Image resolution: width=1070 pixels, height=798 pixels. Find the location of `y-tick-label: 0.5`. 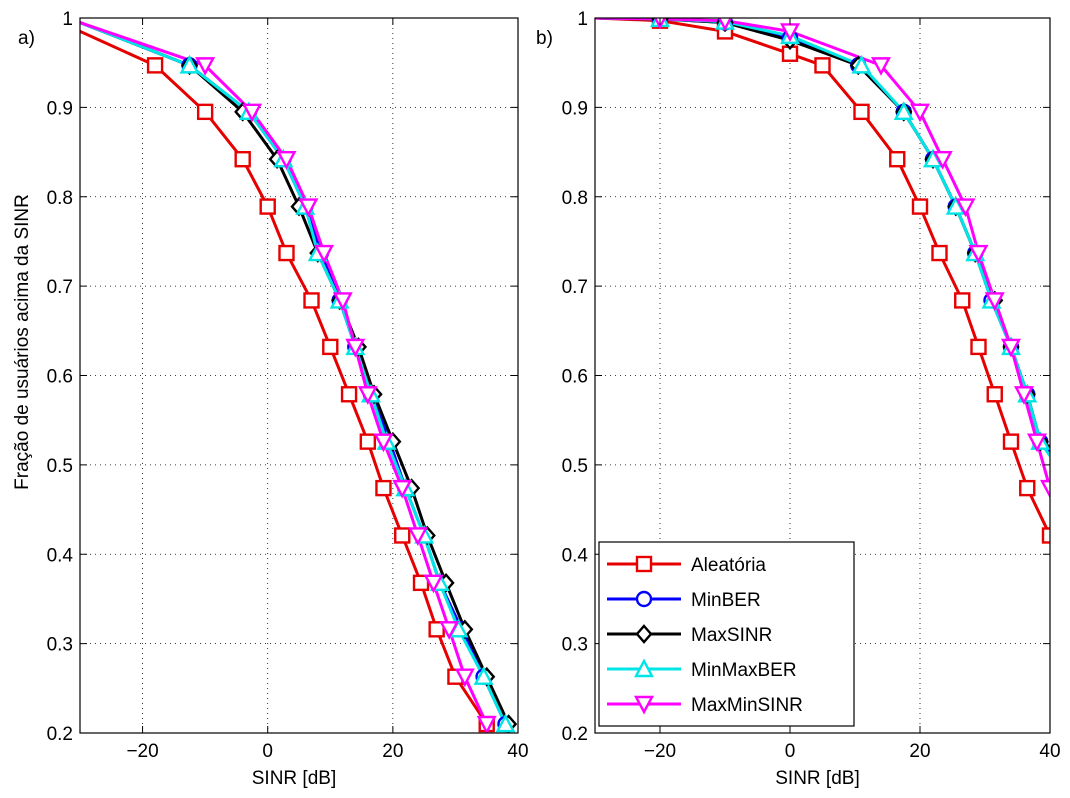

y-tick-label: 0.5 is located at coordinates (60, 466).